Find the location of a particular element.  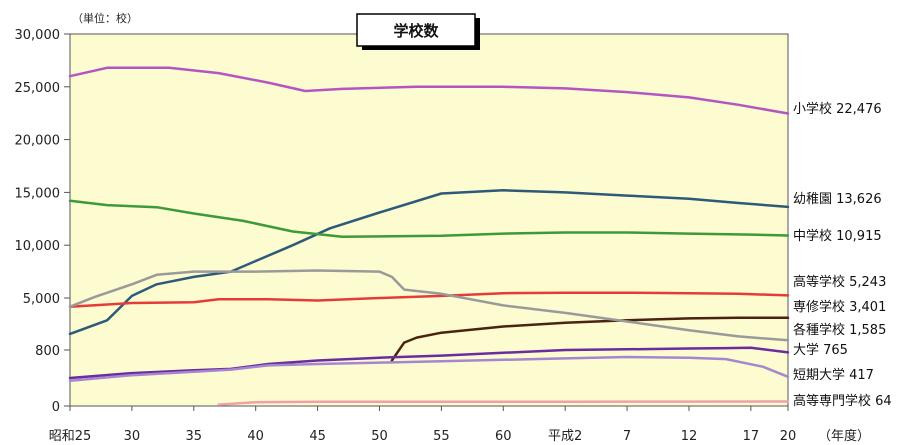

x-tick-label: 35 is located at coordinates (194, 436).